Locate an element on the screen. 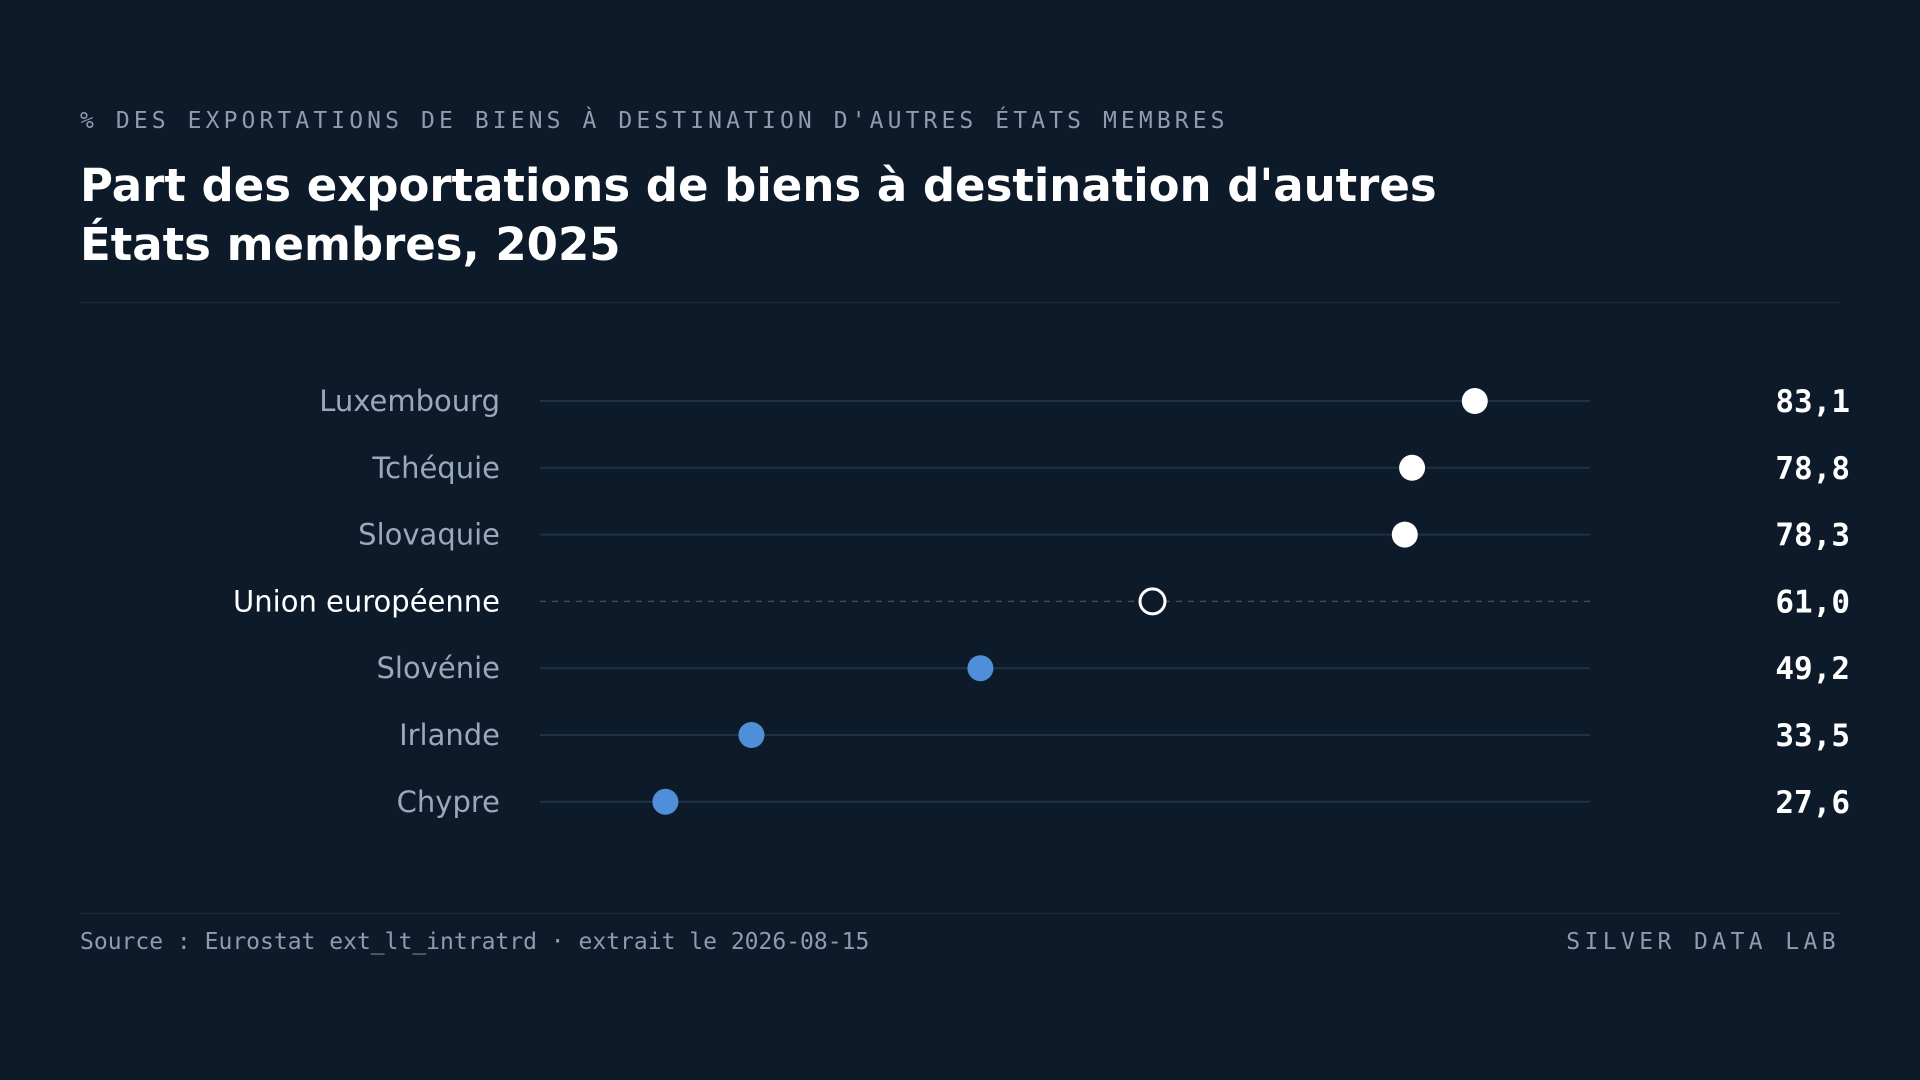  row-chypre: Chypre 27,6 is located at coordinates (1123, 803).